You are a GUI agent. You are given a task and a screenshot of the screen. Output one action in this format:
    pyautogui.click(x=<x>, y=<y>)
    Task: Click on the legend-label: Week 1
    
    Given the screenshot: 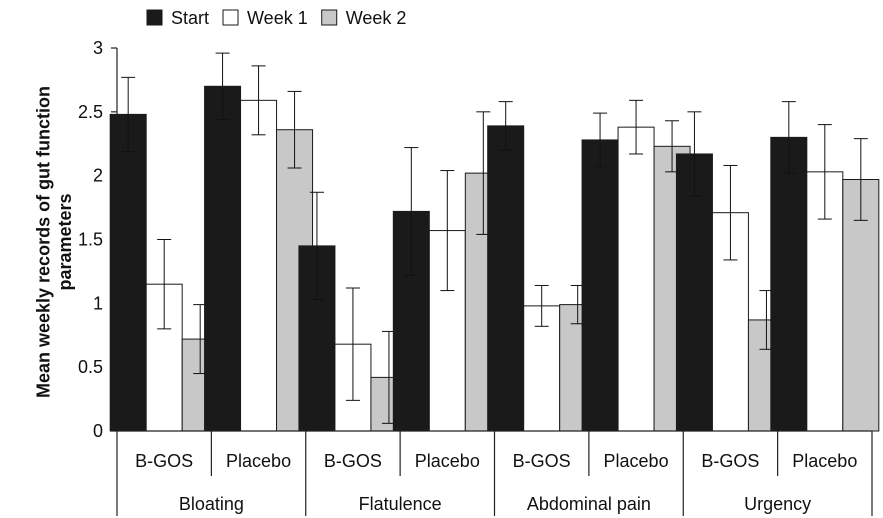 What is the action you would take?
    pyautogui.click(x=277, y=18)
    